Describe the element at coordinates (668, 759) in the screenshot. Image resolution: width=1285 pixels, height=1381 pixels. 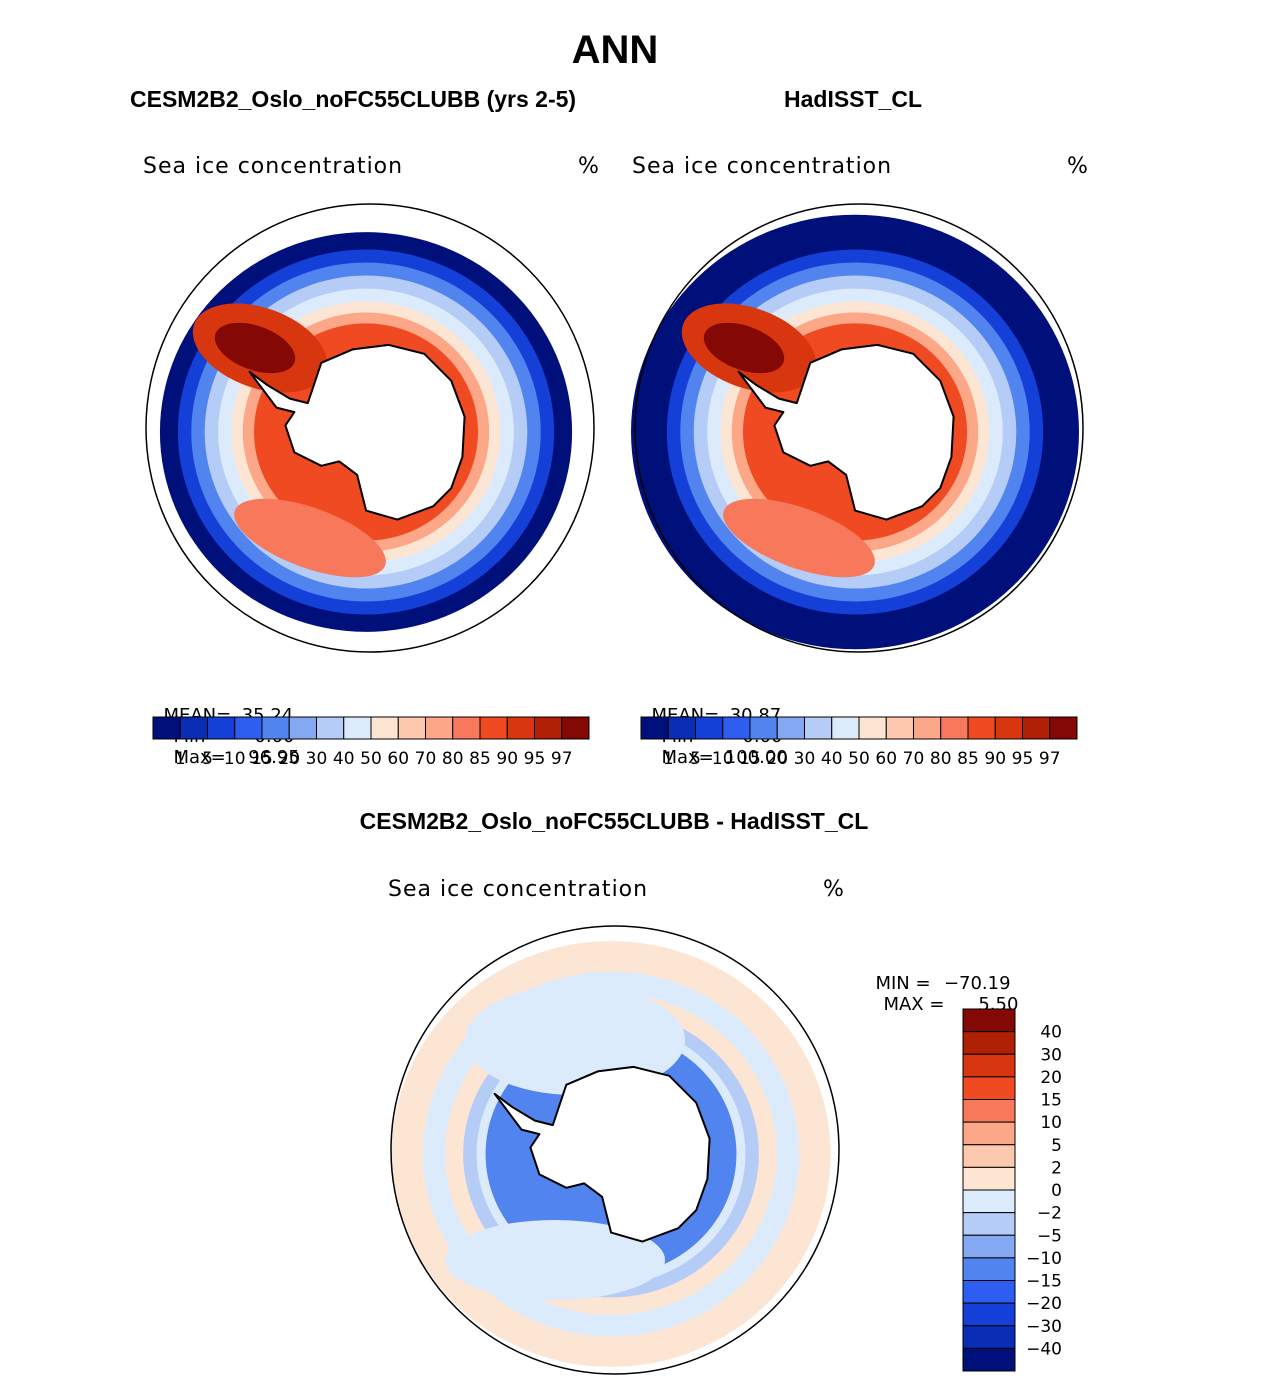
I see `obs-colorbar-tick-label: 1` at that location.